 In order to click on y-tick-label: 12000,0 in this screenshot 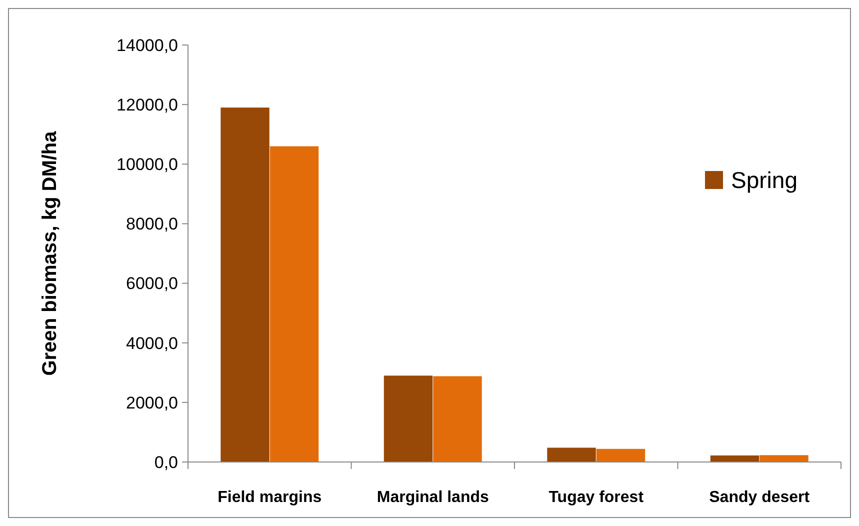, I will do `click(147, 105)`.